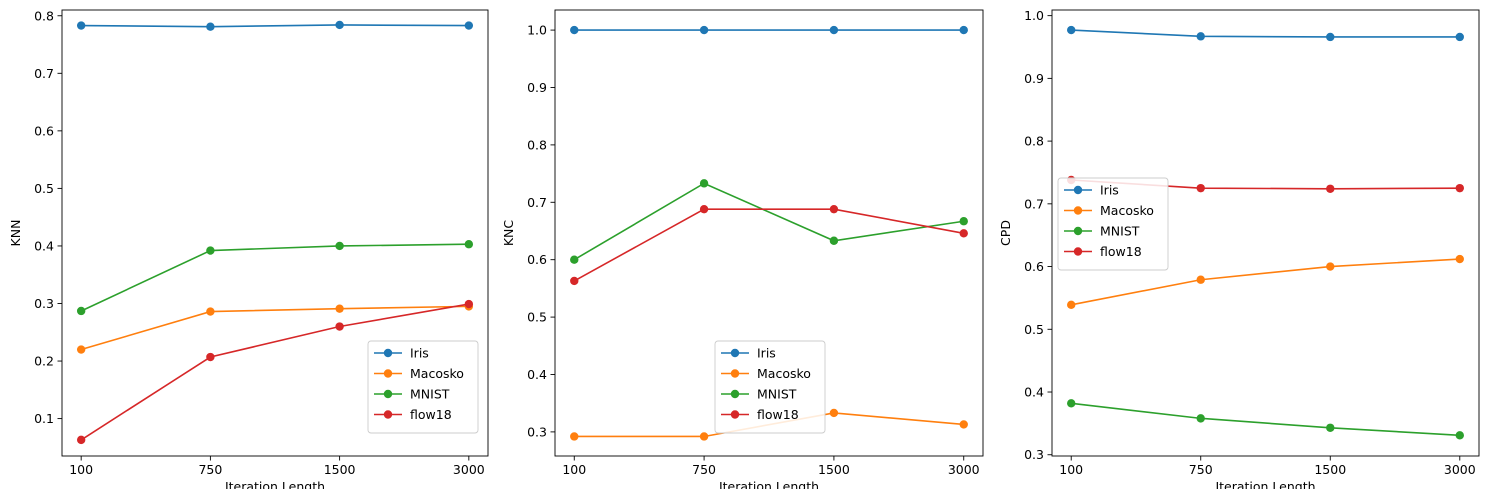 The height and width of the screenshot is (489, 1488). Describe the element at coordinates (508, 233) in the screenshot. I see `y-axis-label: KNC` at that location.